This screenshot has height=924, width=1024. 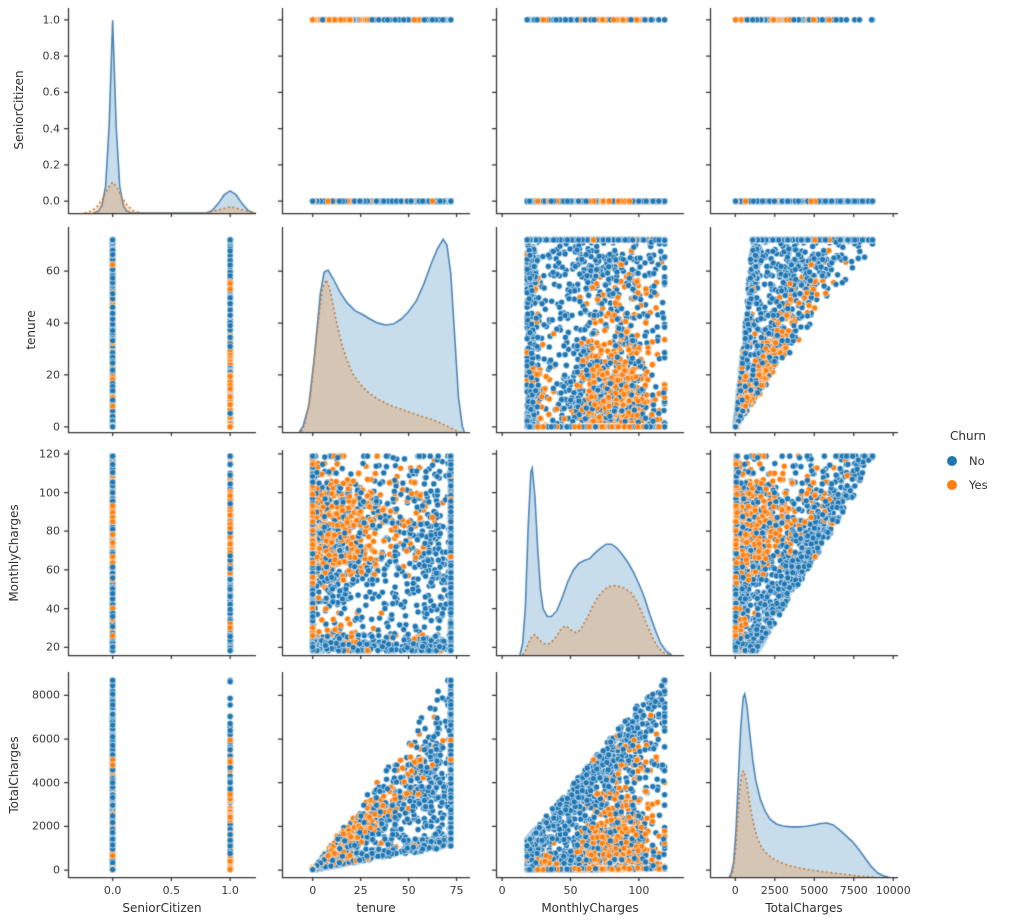 I want to click on x-tick-label: 100, so click(x=639, y=890).